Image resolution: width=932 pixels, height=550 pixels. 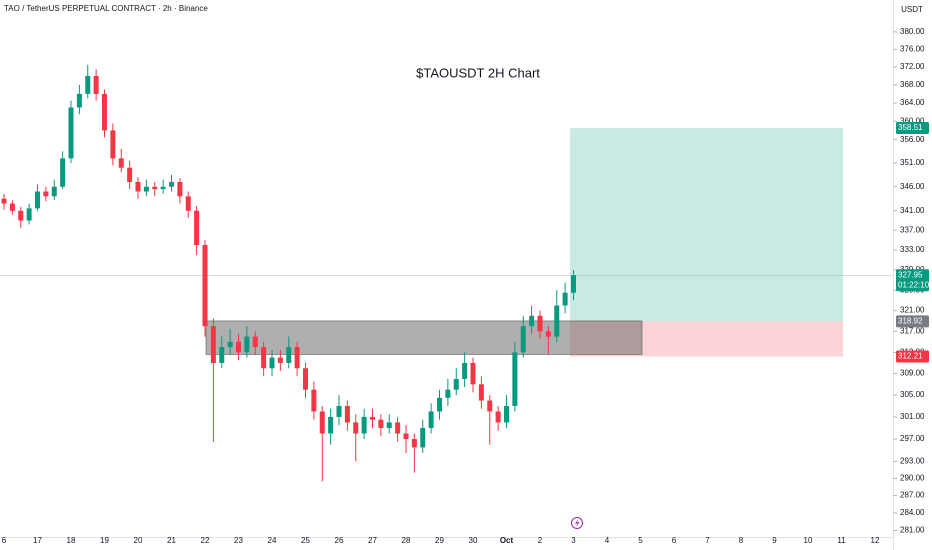 I want to click on y-tick-label: 333.00, so click(x=912, y=249).